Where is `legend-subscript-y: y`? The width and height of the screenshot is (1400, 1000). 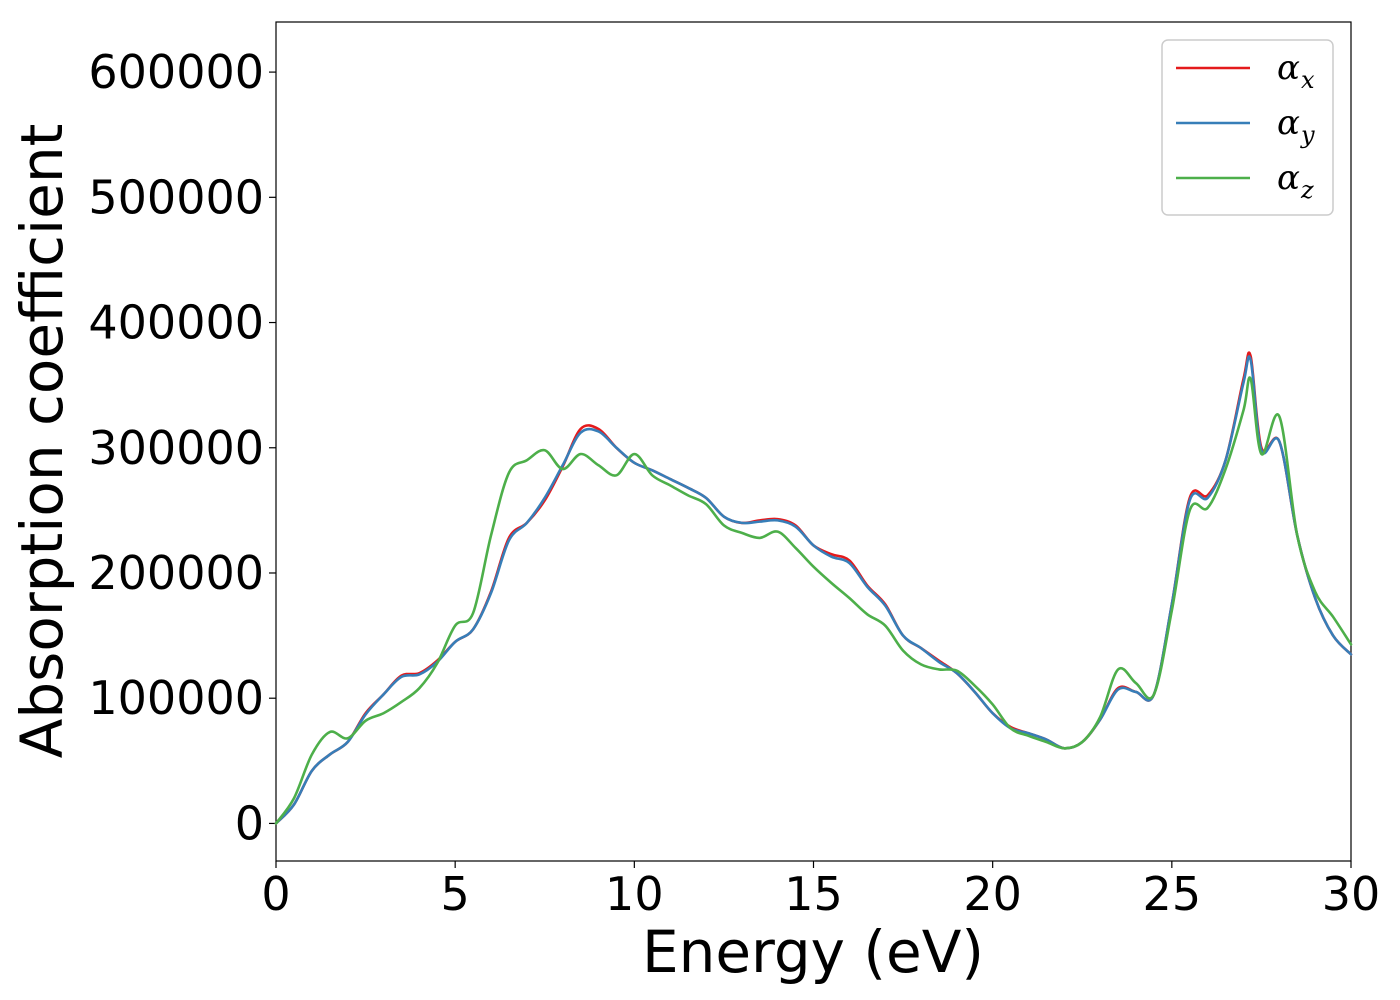 legend-subscript-y: y is located at coordinates (1307, 135).